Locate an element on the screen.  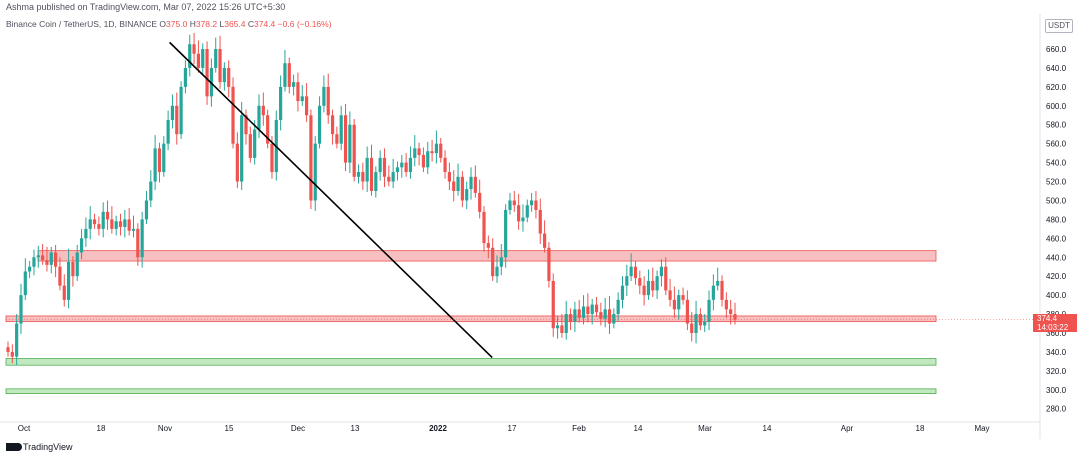
price-tick-label: 340.0 is located at coordinates (1056, 352).